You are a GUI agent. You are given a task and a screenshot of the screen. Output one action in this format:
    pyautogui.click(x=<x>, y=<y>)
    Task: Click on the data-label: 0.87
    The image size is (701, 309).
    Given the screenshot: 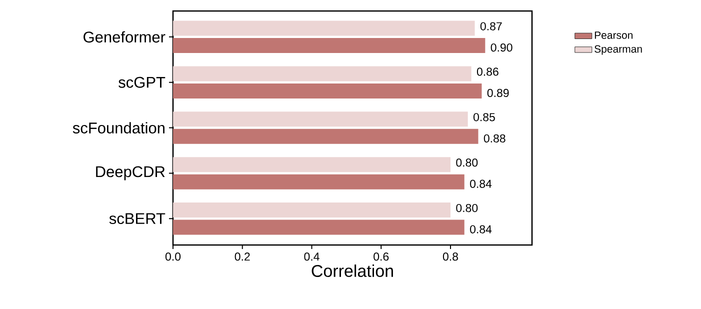 What is the action you would take?
    pyautogui.click(x=491, y=26)
    